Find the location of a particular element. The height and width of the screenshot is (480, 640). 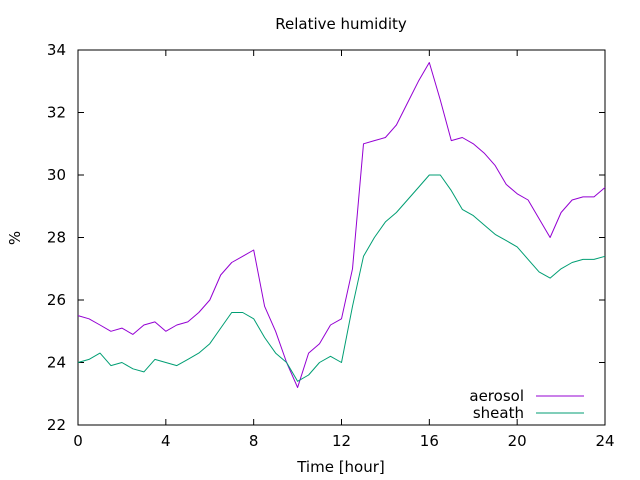

x-tick-label: 8 is located at coordinates (254, 441).